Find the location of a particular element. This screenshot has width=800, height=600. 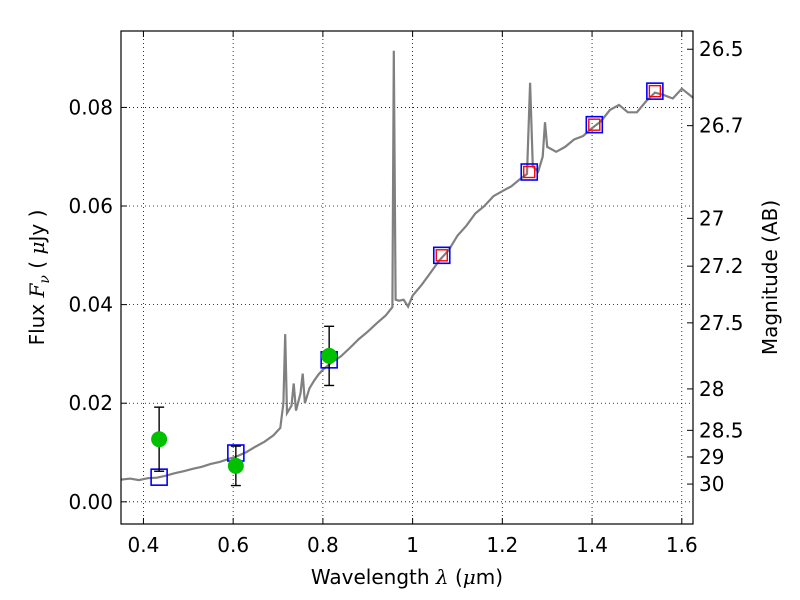

y2-tick-label: 26.5 is located at coordinates (721, 49).